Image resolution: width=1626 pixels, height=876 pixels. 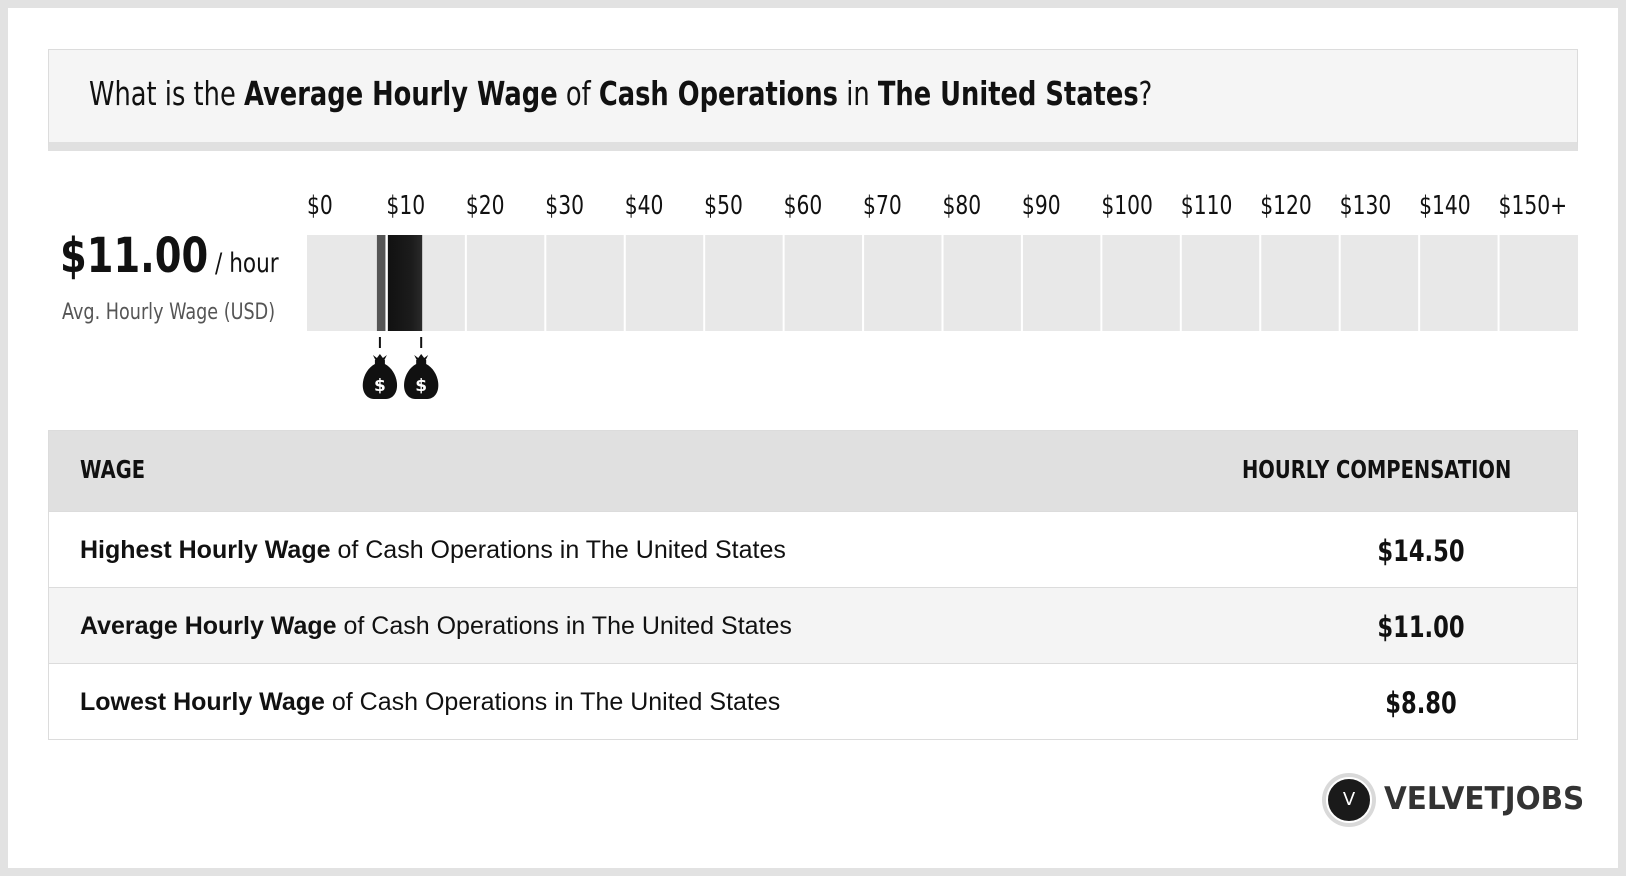 What do you see at coordinates (1421, 627) in the screenshot?
I see `row-value: $11.00` at bounding box center [1421, 627].